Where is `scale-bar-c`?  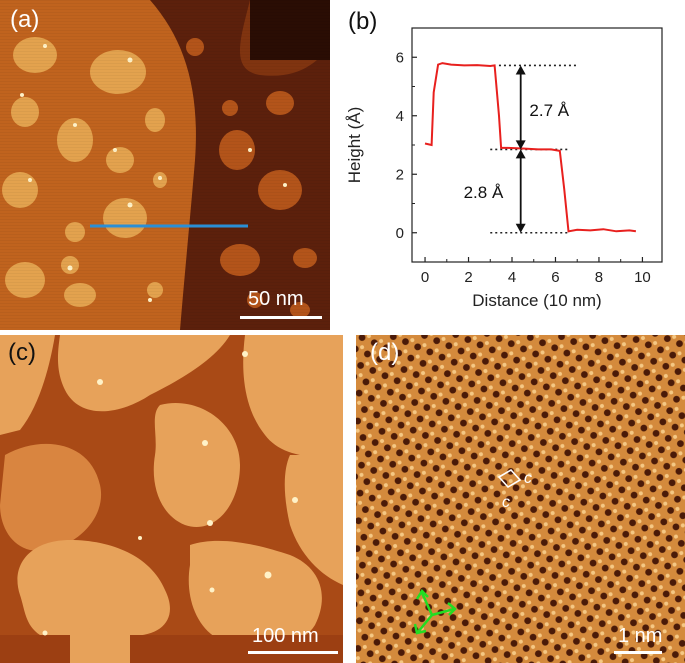 scale-bar-c is located at coordinates (293, 652).